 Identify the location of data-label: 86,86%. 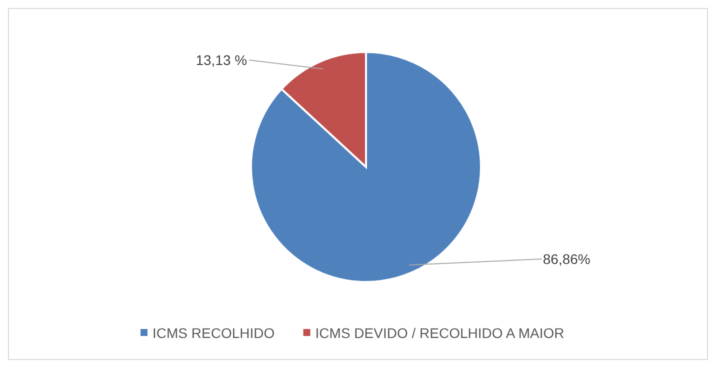
(566, 258).